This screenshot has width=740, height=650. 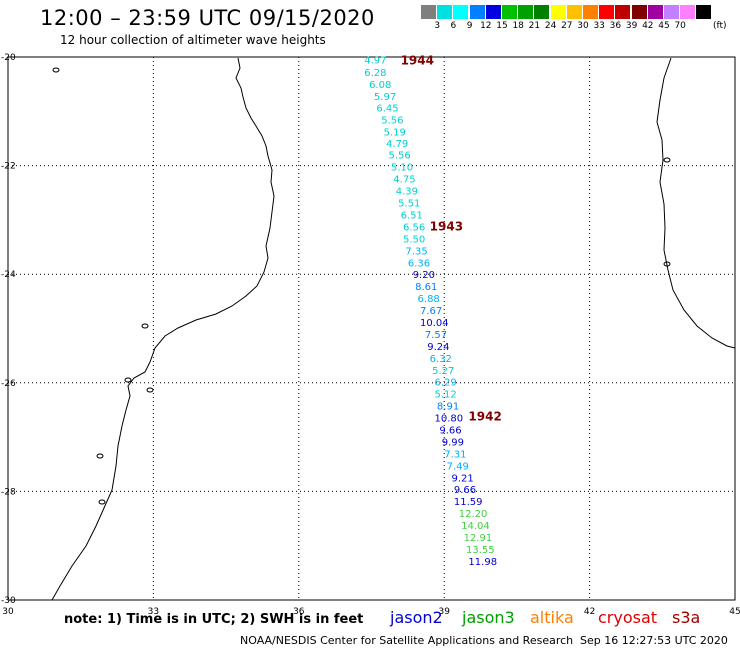 What do you see at coordinates (424, 275) in the screenshot?
I see `swh-value: 9.20` at bounding box center [424, 275].